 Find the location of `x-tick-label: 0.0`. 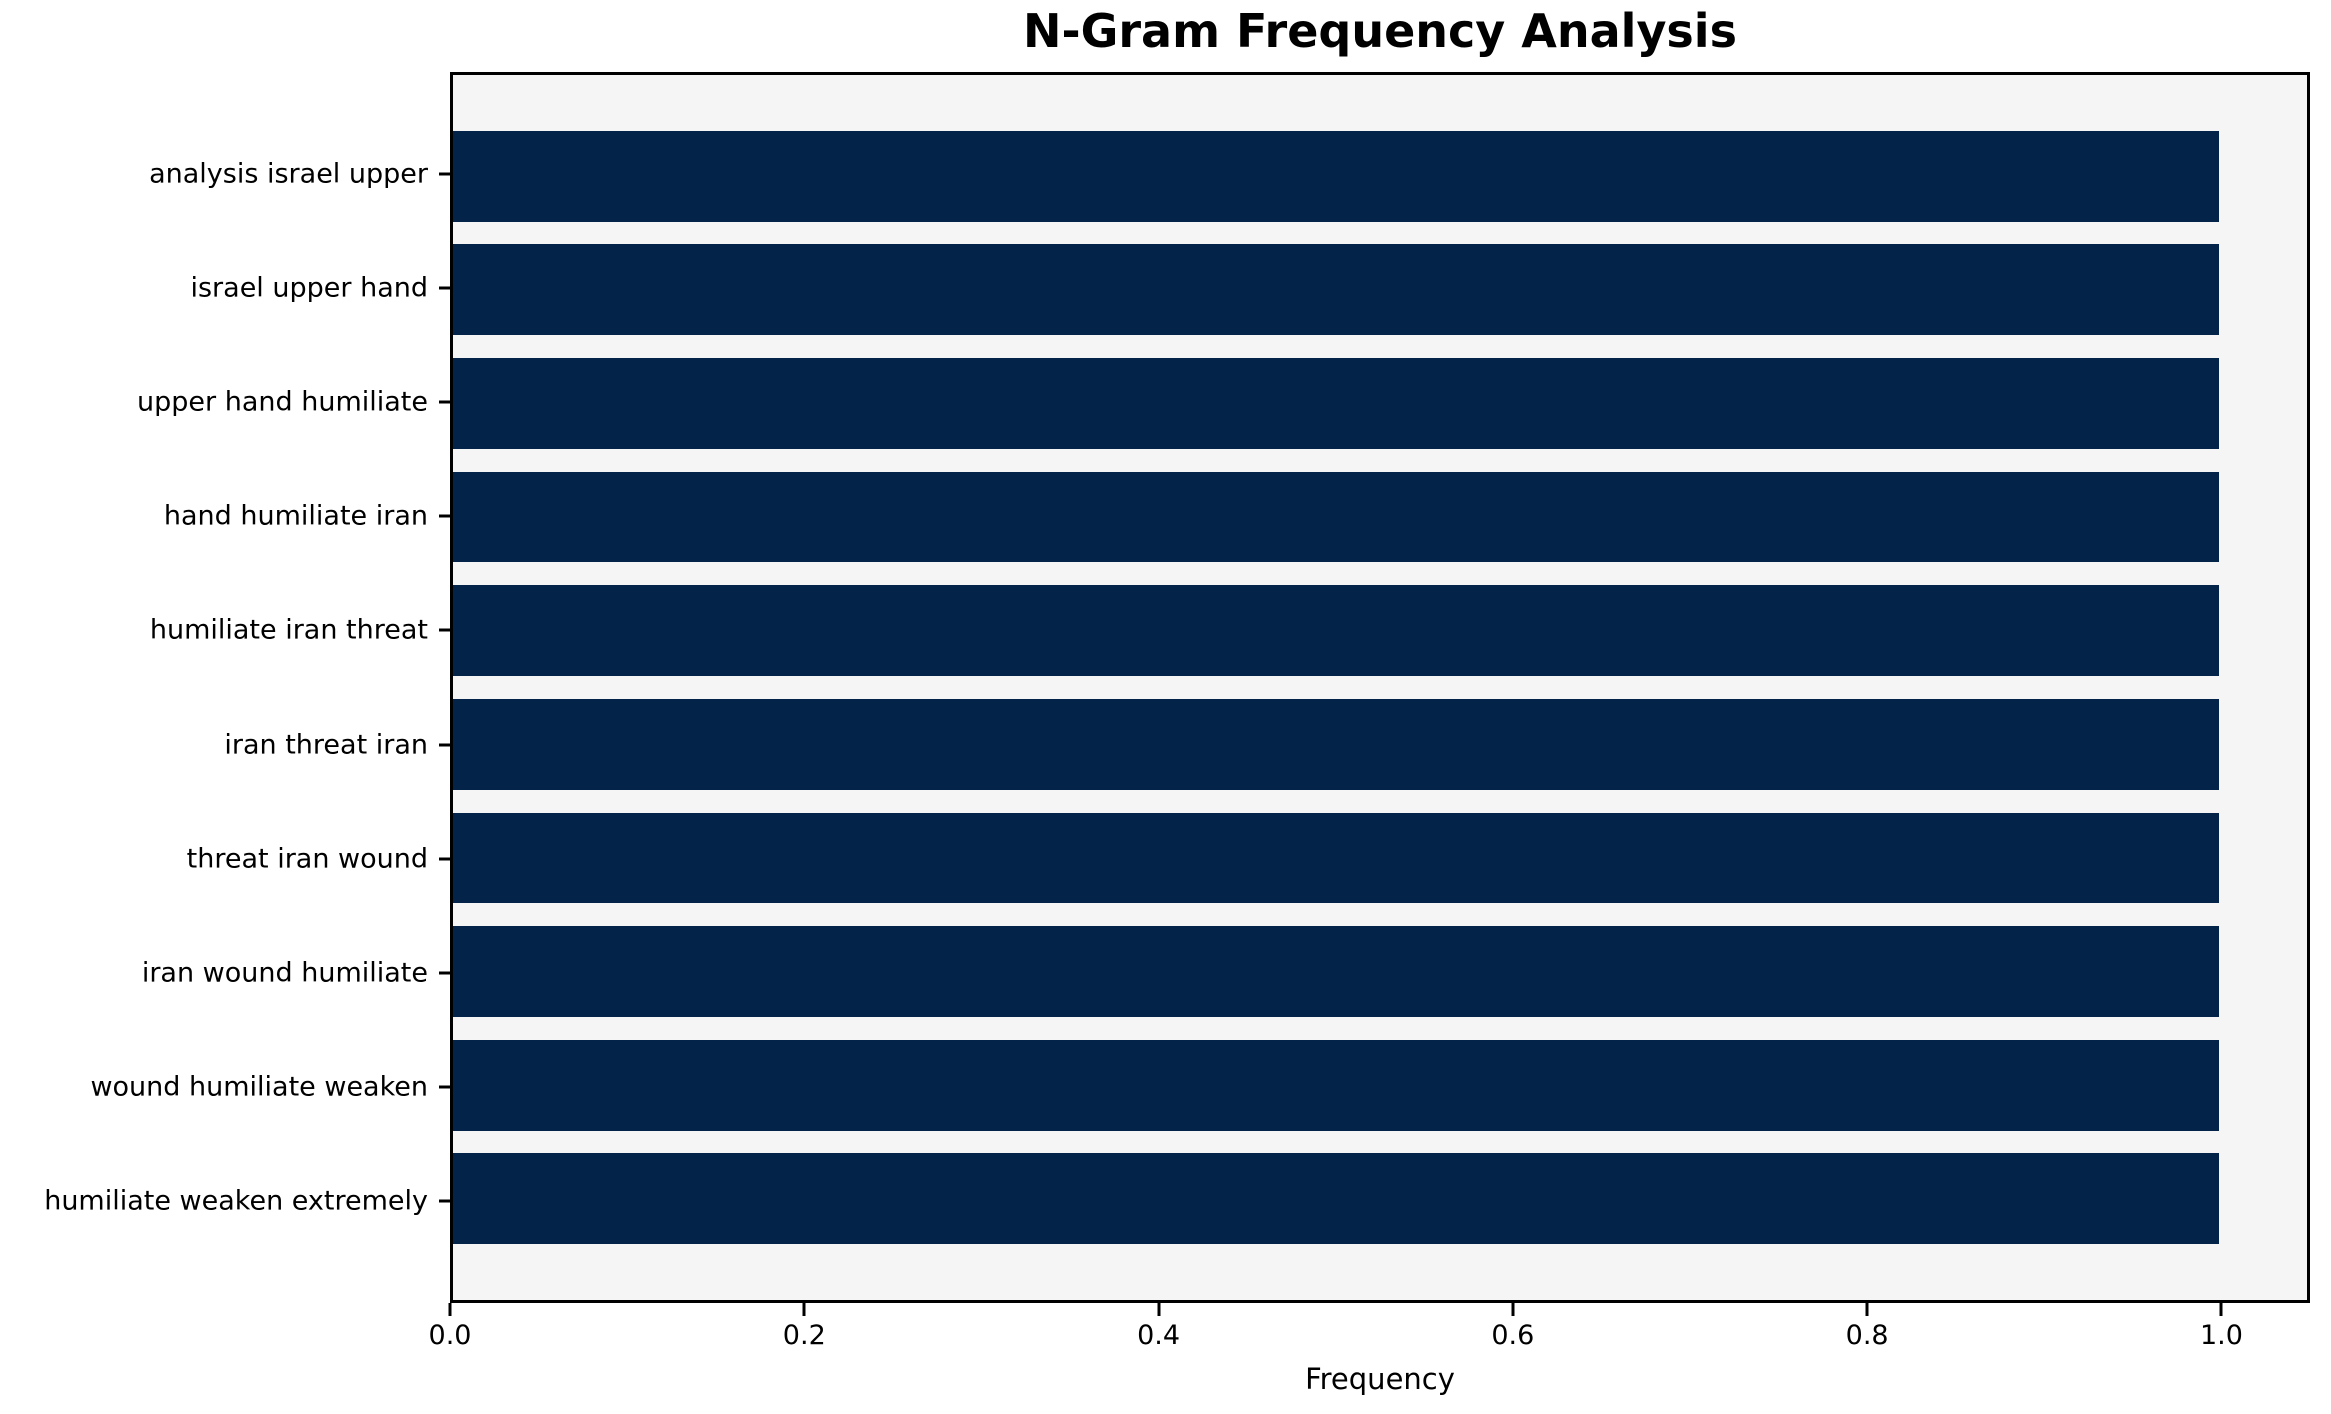

x-tick-label: 0.0 is located at coordinates (450, 1335).